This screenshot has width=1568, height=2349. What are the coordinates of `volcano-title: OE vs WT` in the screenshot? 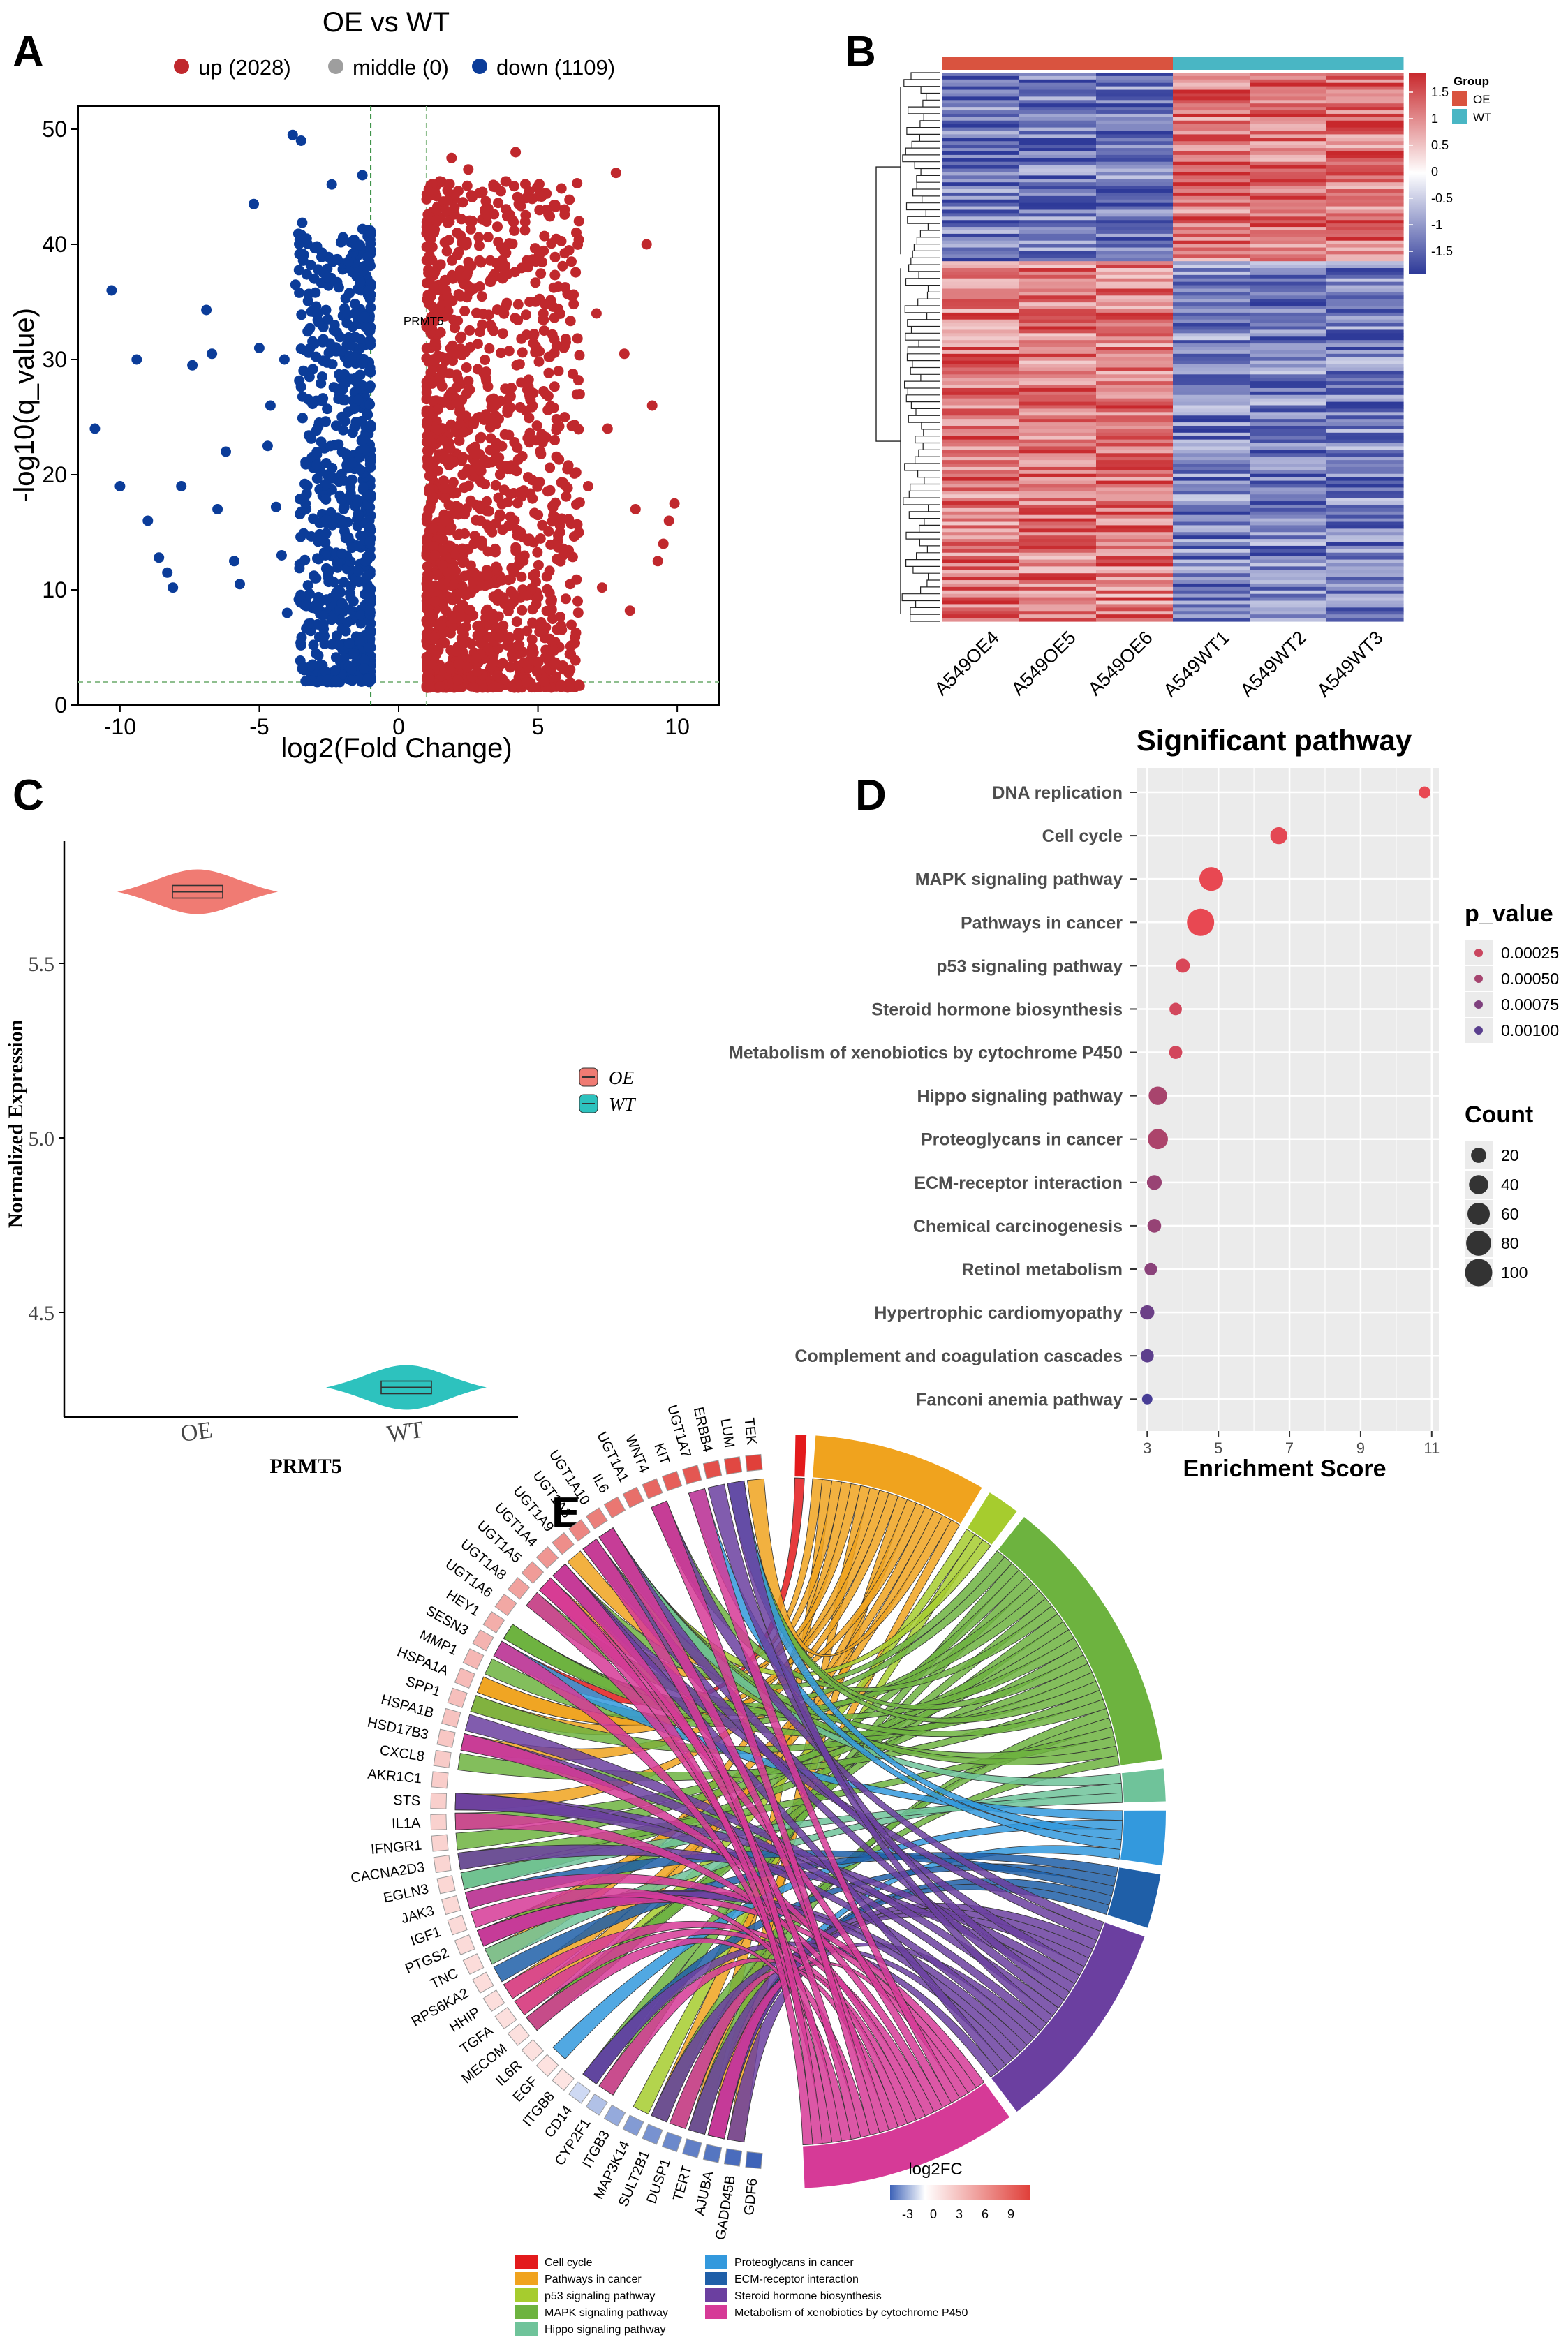 It's located at (386, 22).